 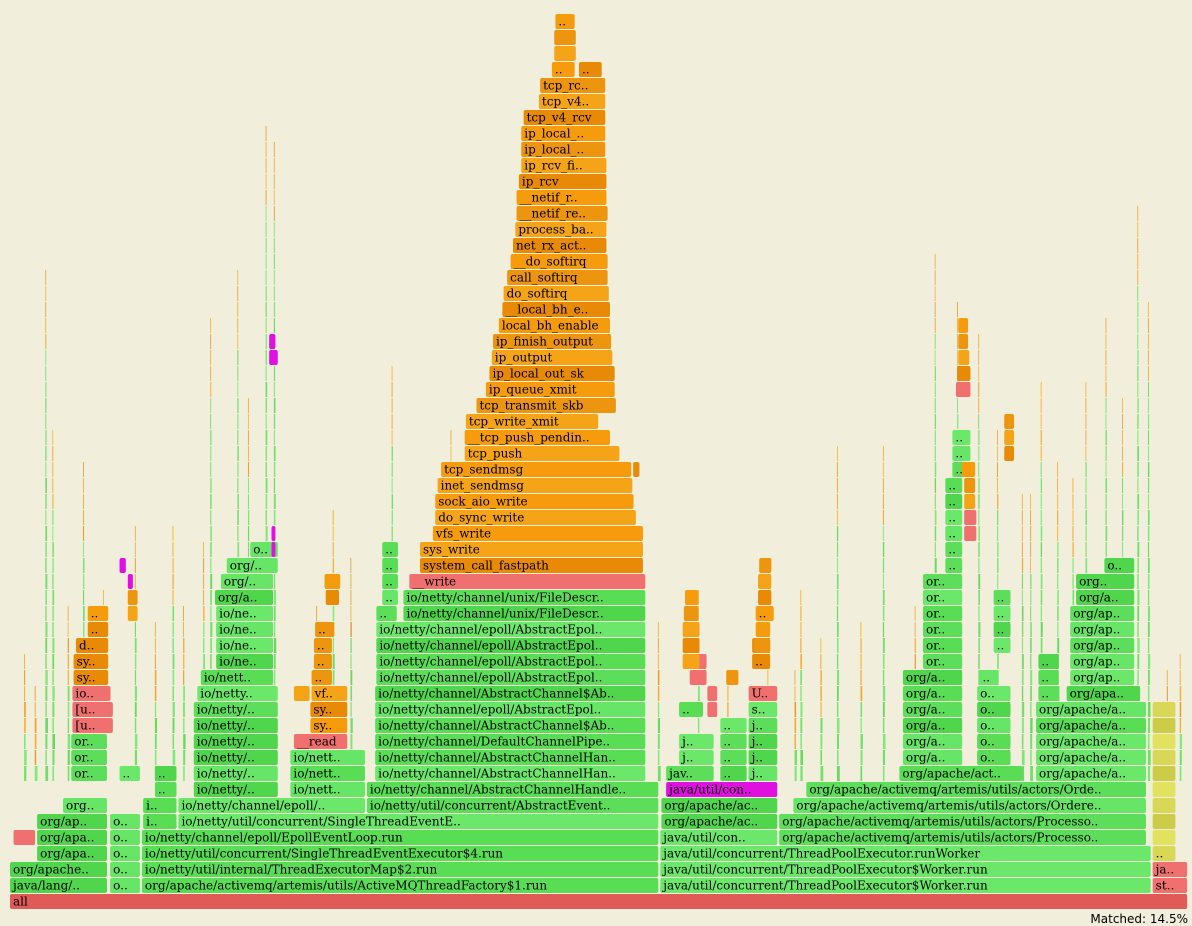 I want to click on frame: local_bh_enablelocal_bh_enable, so click(x=554, y=325).